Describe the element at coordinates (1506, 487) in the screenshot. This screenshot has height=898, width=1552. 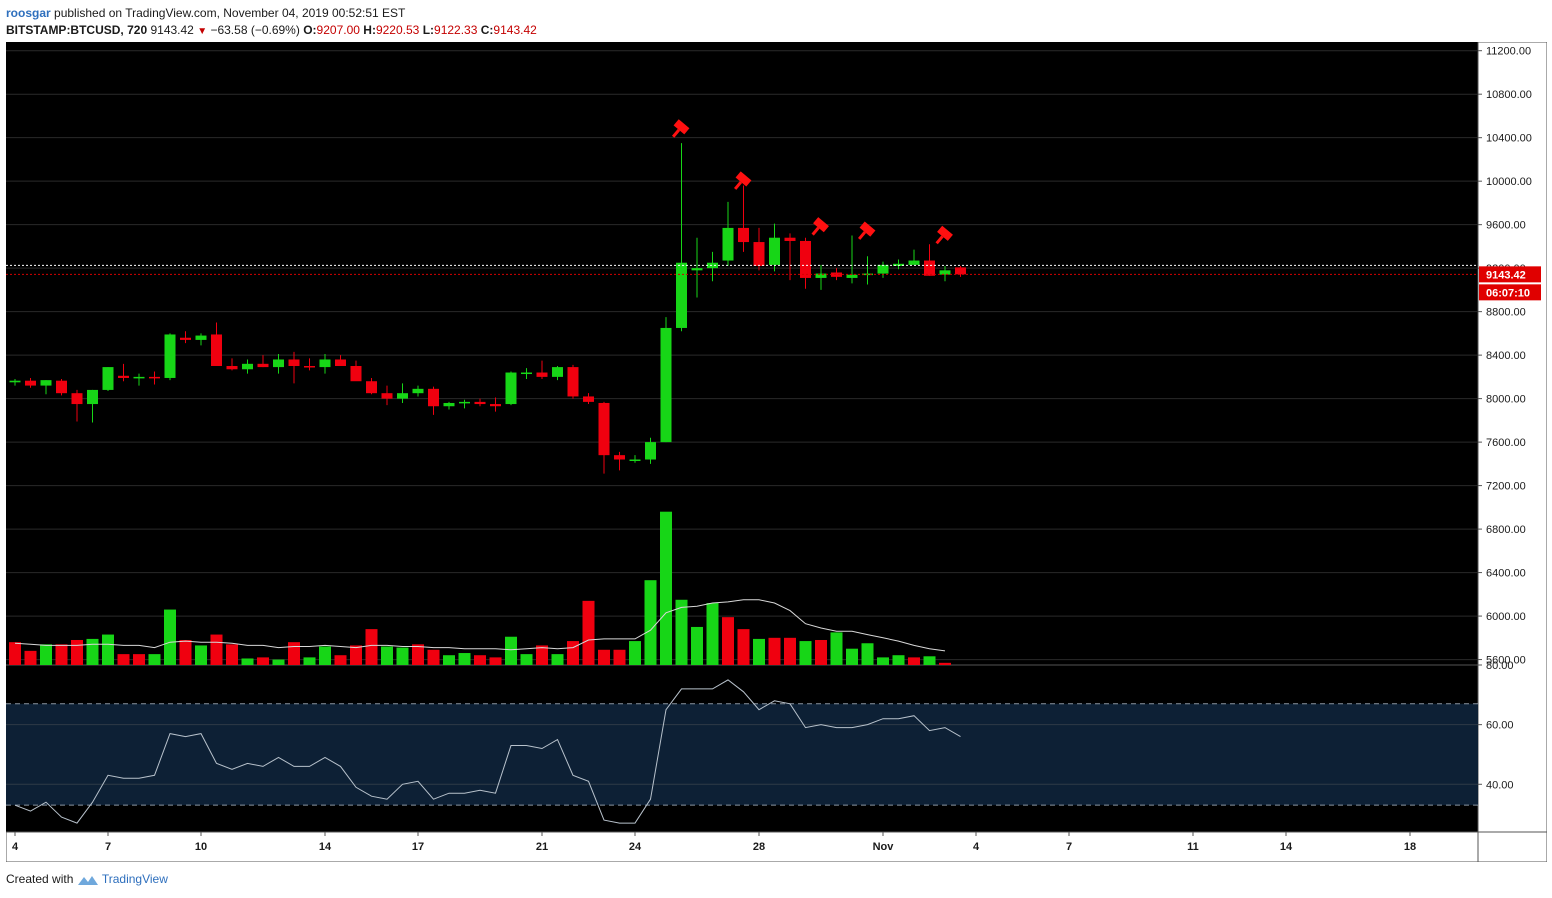
I see `price-tick-label: 7200.00` at that location.